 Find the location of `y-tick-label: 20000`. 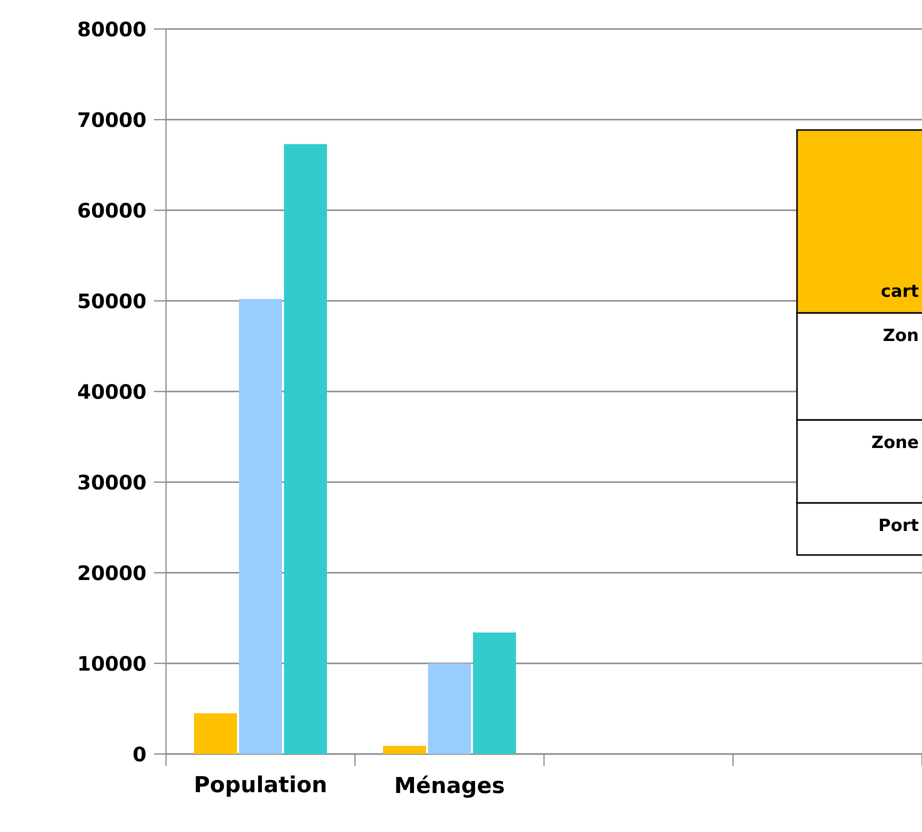

y-tick-label: 20000 is located at coordinates (112, 572).